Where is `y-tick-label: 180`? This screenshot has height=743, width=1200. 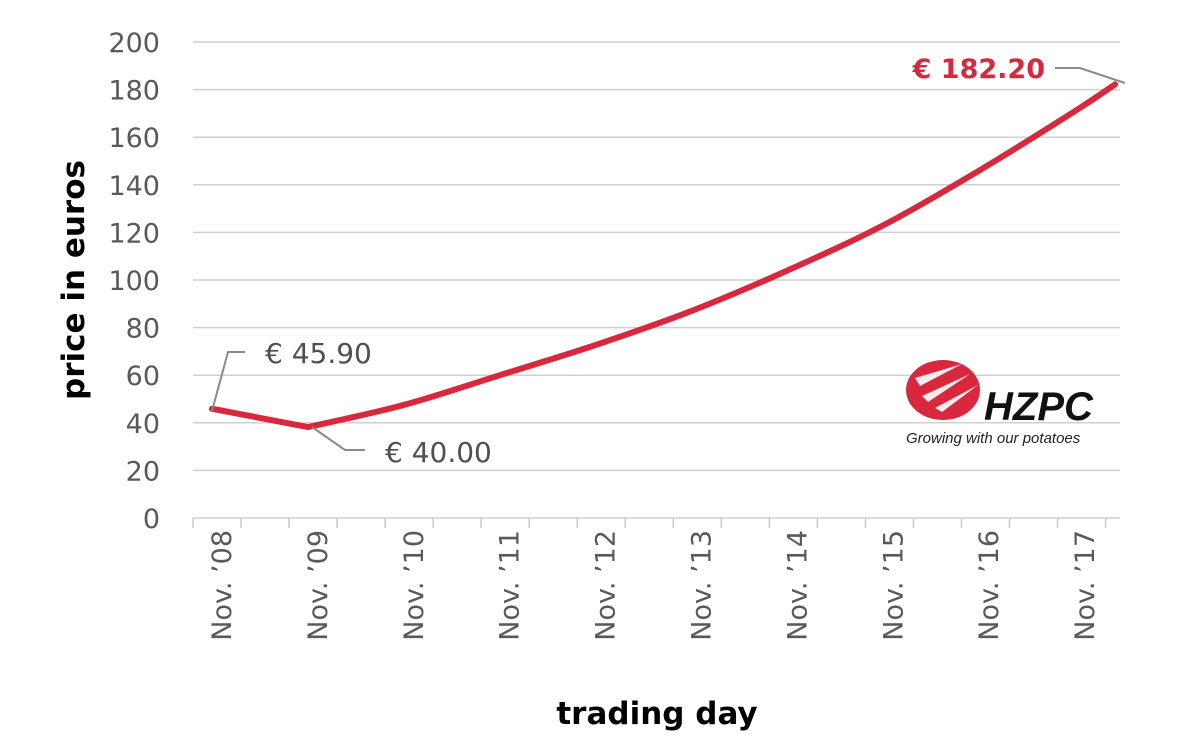 y-tick-label: 180 is located at coordinates (134, 91).